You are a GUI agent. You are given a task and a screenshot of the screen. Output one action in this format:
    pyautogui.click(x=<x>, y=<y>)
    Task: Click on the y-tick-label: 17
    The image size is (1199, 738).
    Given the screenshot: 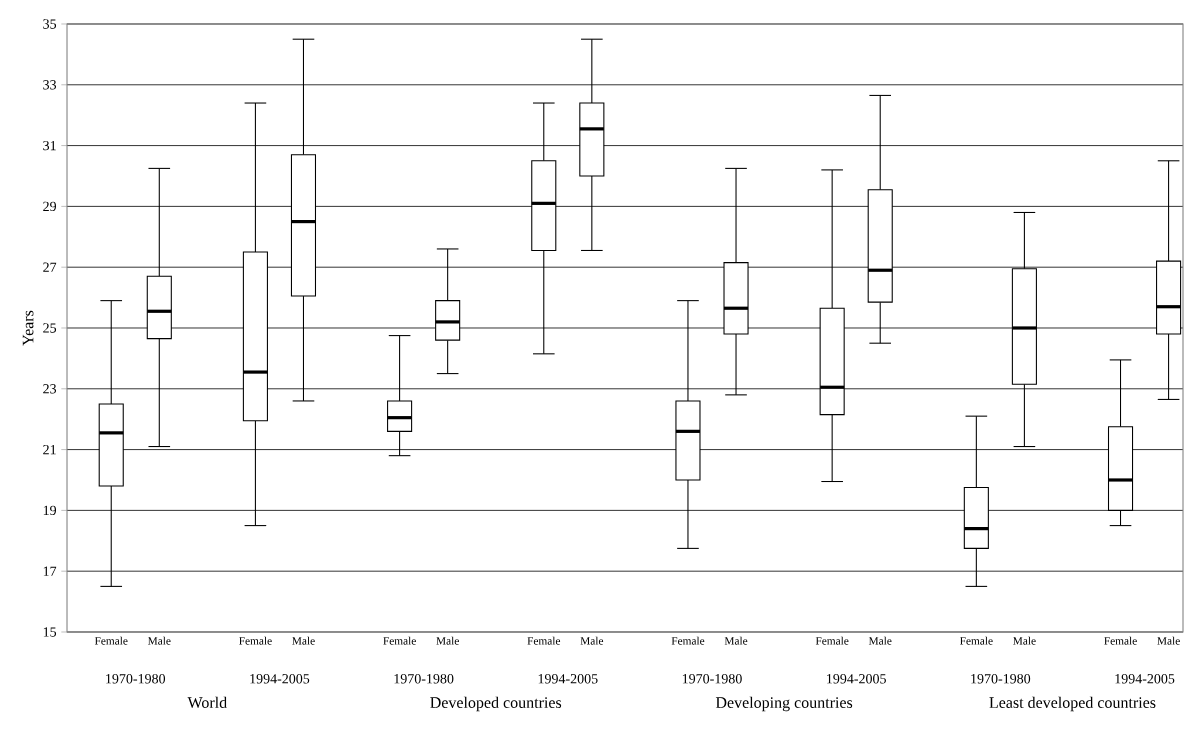 What is the action you would take?
    pyautogui.click(x=50, y=571)
    